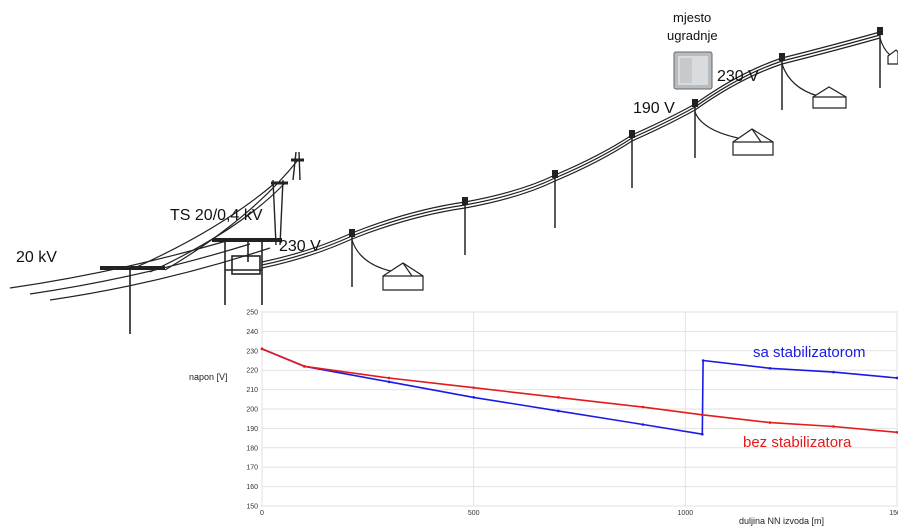  I want to click on y-tick-label: 200, so click(252, 410).